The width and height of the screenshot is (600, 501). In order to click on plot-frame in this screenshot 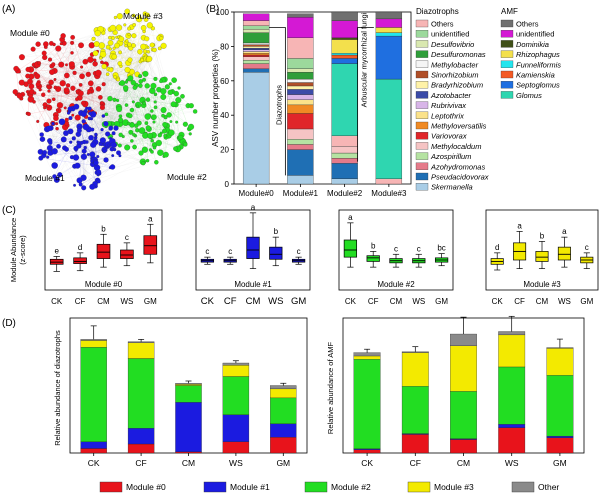, I will do `click(322, 98)`.